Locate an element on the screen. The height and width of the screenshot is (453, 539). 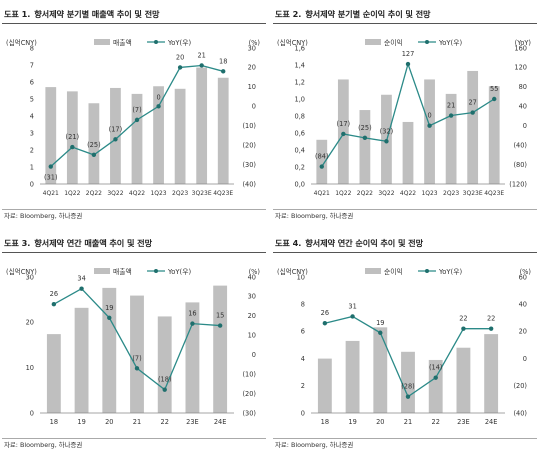
data-label: (7) is located at coordinates (136, 110).